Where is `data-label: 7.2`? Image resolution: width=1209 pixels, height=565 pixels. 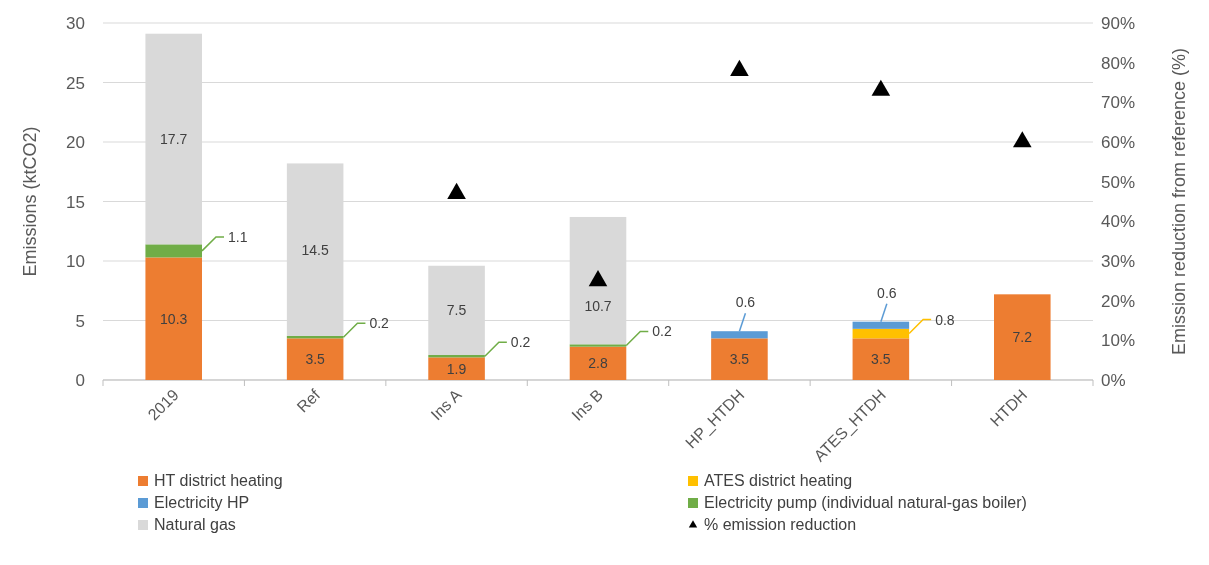
data-label: 7.2 is located at coordinates (1022, 337).